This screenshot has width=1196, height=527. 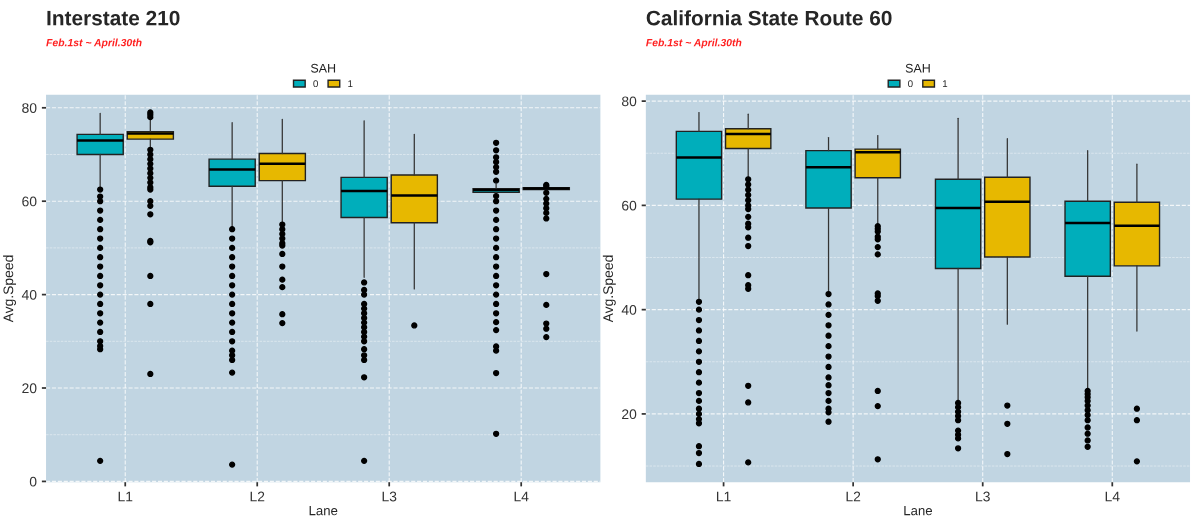 What do you see at coordinates (113, 18) in the screenshot?
I see `chart-title: Interstate 210` at bounding box center [113, 18].